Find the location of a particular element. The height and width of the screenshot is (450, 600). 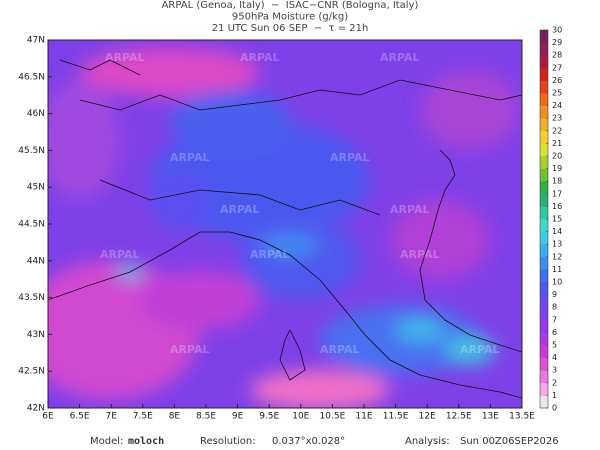

lon-label: 11E is located at coordinates (363, 417).